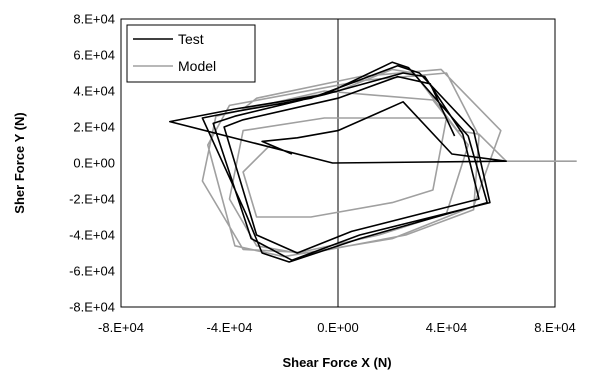 The height and width of the screenshot is (374, 594). I want to click on y-tick-label: 0.E+00, so click(94, 163).